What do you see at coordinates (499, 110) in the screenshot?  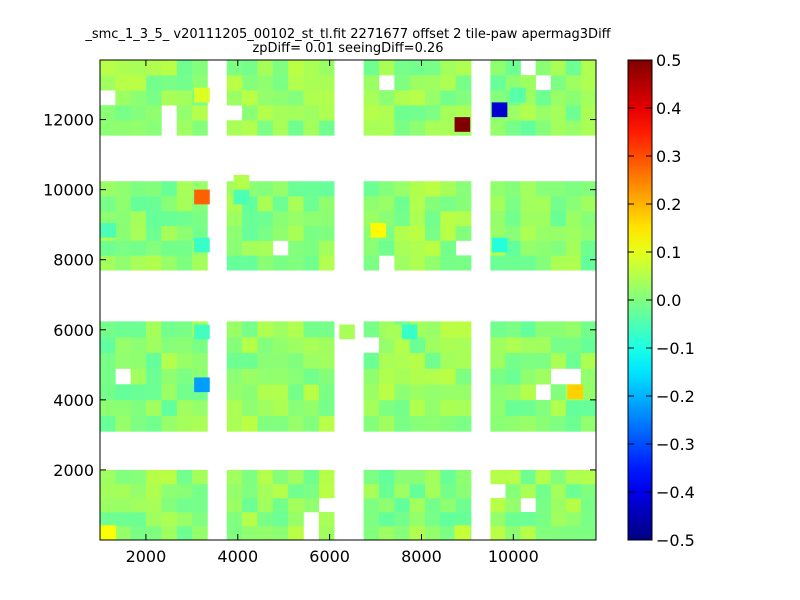 I see `heatmap-outlier-cell` at bounding box center [499, 110].